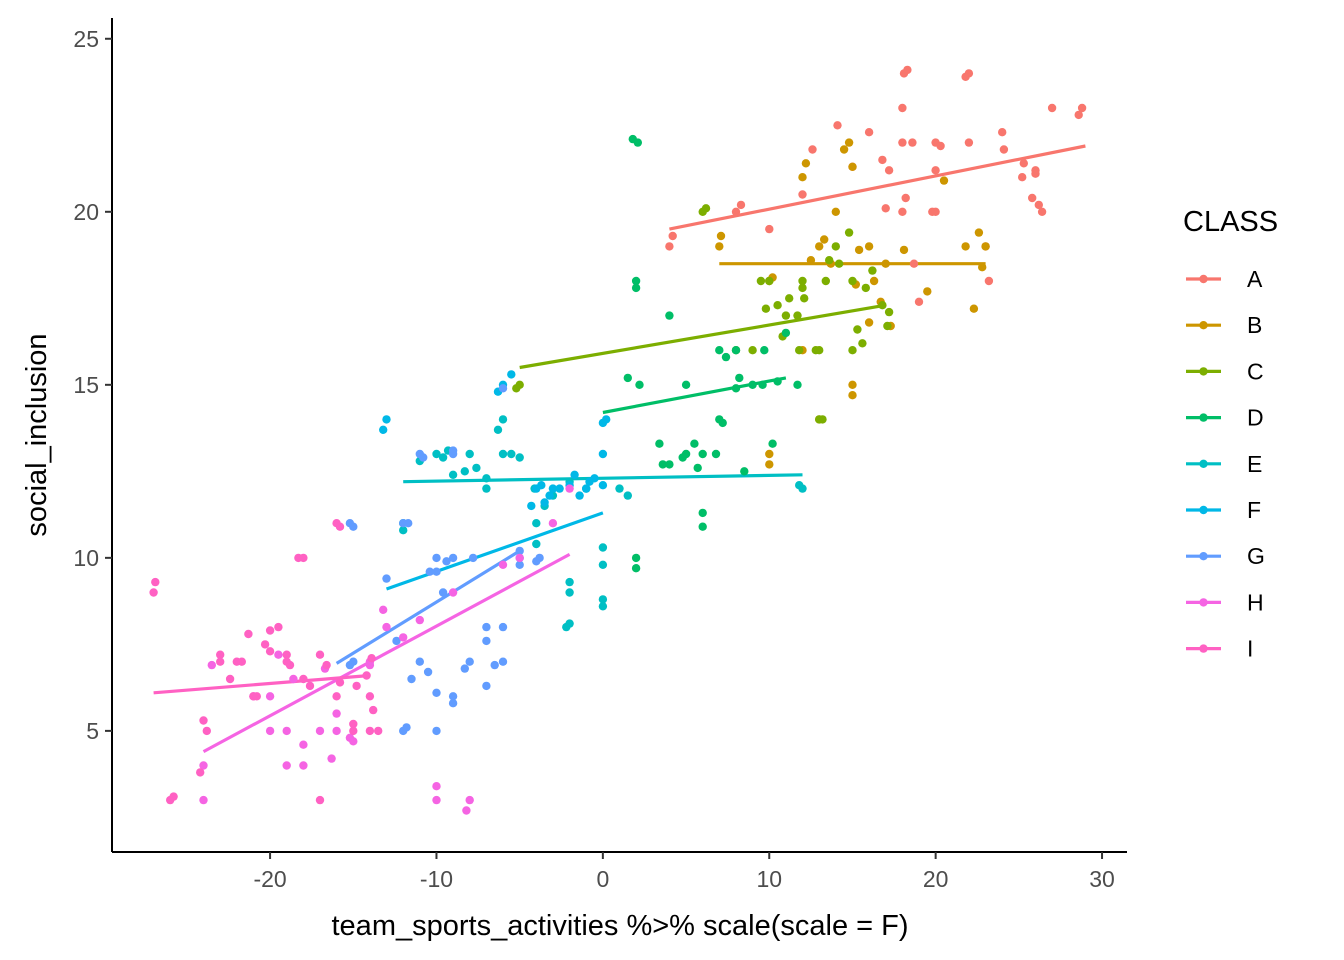  Describe the element at coordinates (92, 731) in the screenshot. I see `y-tick-label: 5` at that location.